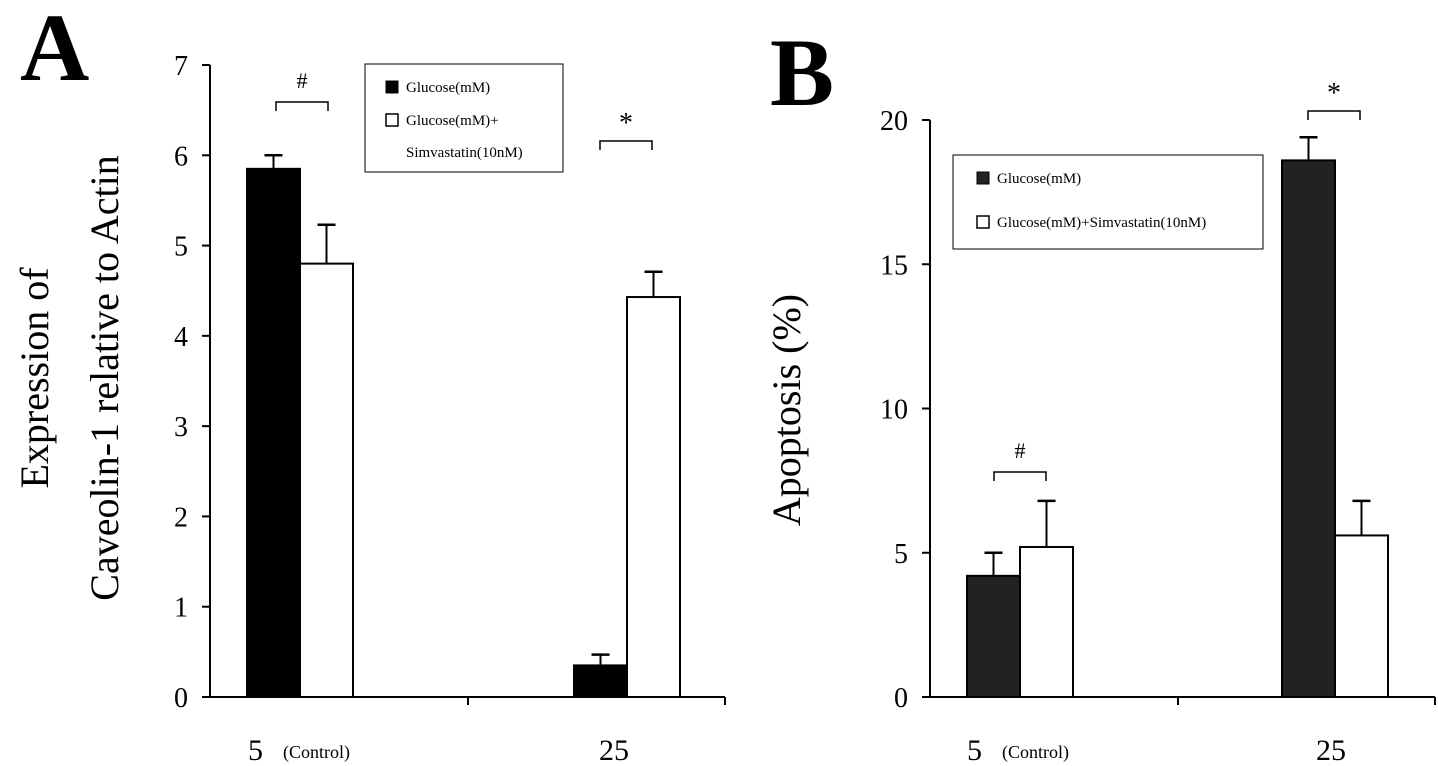 This screenshot has height=766, width=1438. I want to click on legend-label-glucose-simvastatin-1: Glucose(mM)+, so click(452, 121).